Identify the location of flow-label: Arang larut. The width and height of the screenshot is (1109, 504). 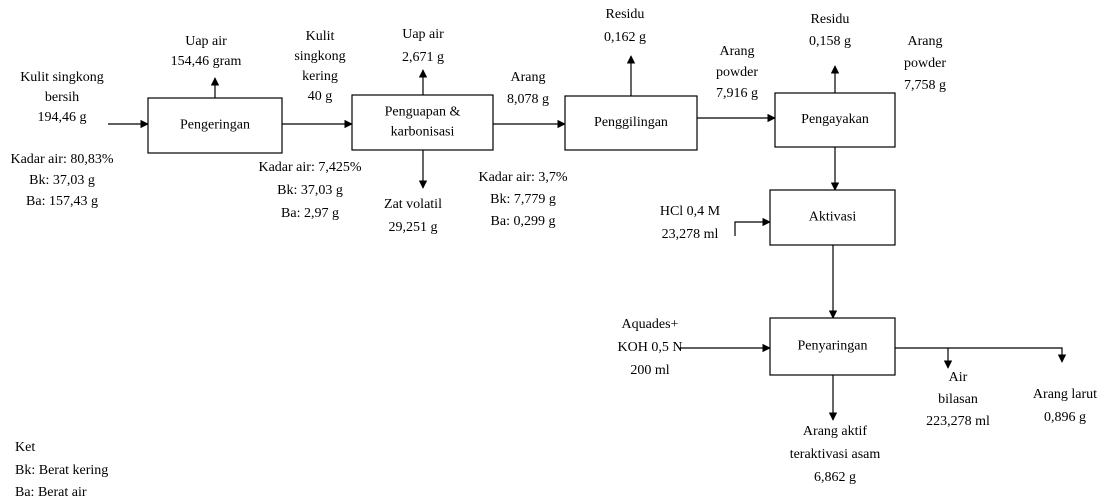
(1065, 394).